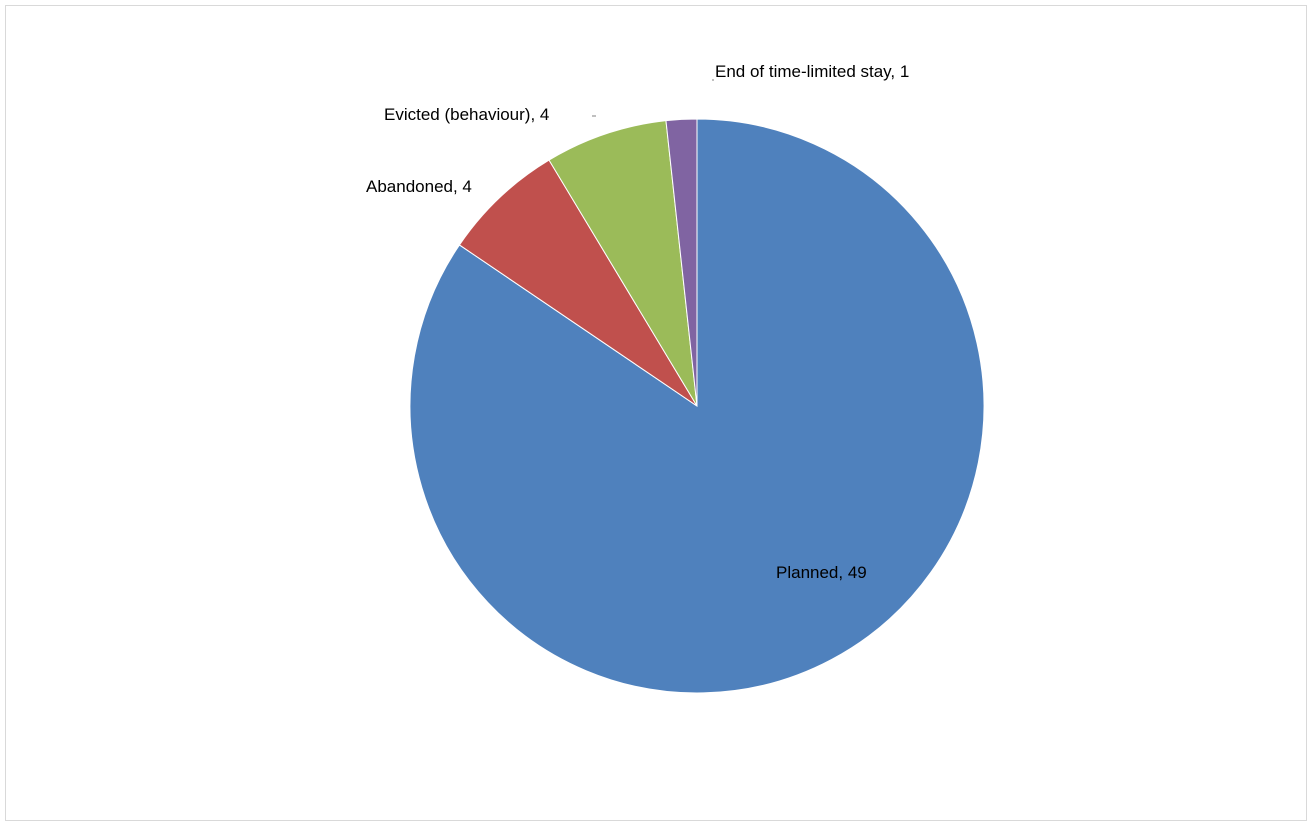 The height and width of the screenshot is (825, 1311). I want to click on leader-lines, so click(653, 98).